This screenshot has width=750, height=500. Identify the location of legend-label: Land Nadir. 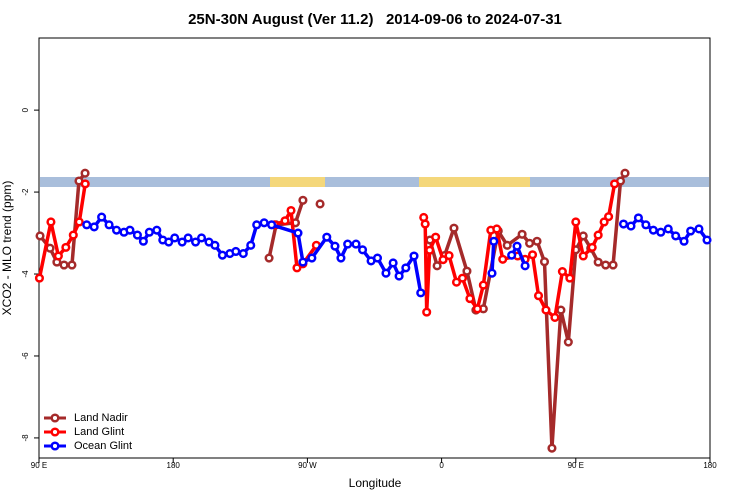
(101, 418).